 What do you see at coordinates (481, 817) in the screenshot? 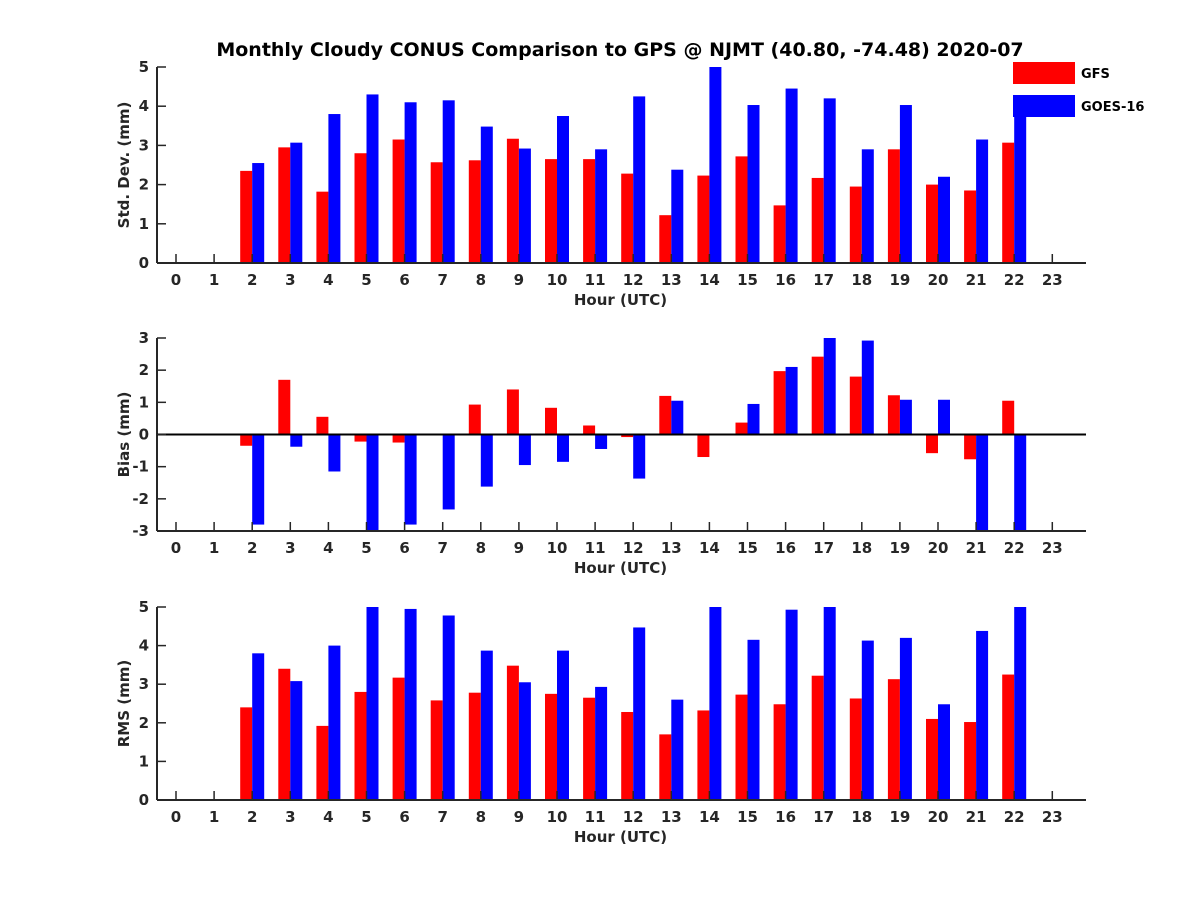
I see `rms-x-tick-label: 8` at bounding box center [481, 817].